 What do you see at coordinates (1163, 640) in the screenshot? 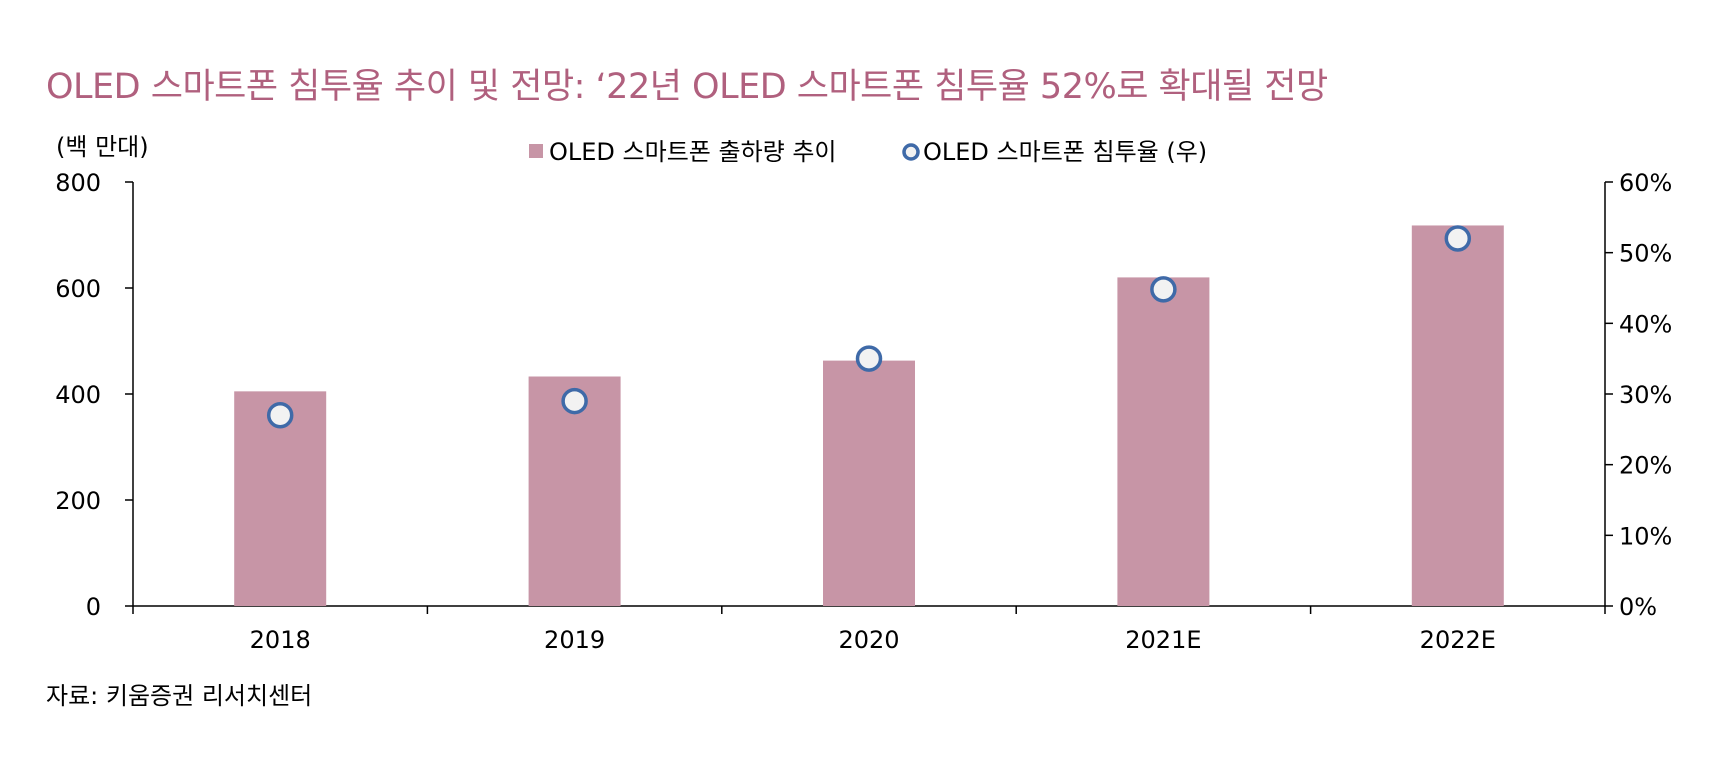
I see `x-tick-label: 2021E` at bounding box center [1163, 640].